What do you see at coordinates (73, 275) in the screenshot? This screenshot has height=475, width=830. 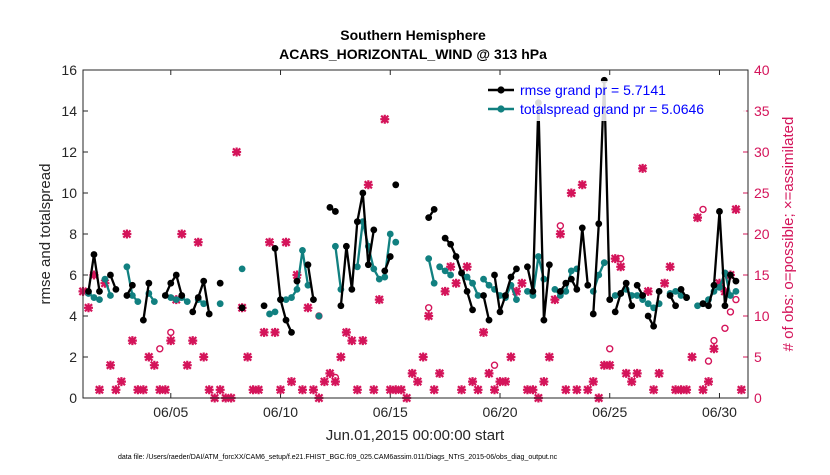 I see `y-tick-left-label: 6` at bounding box center [73, 275].